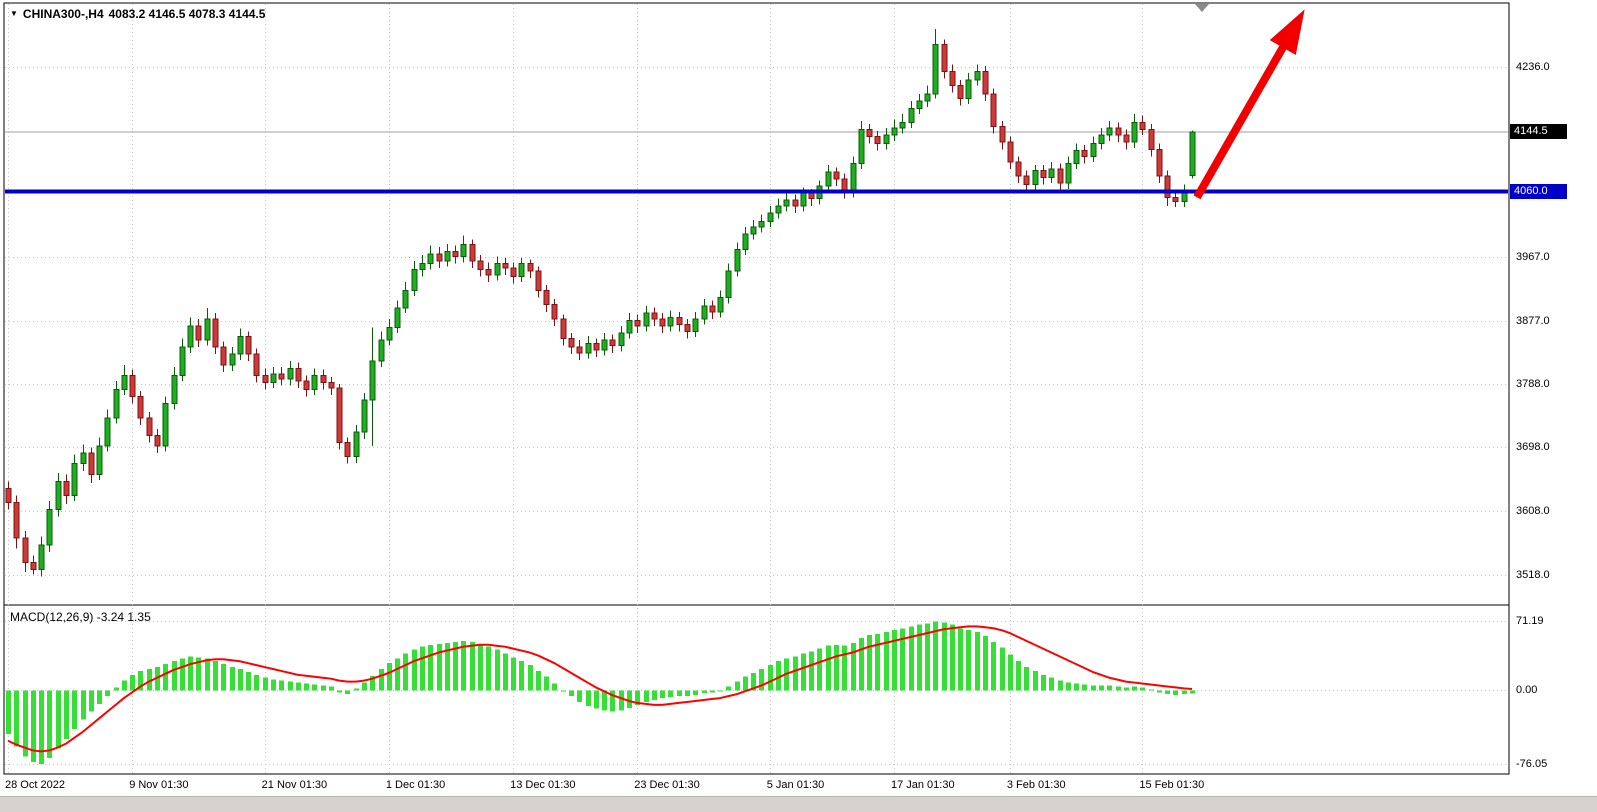  What do you see at coordinates (1172, 785) in the screenshot?
I see `time-axis-label: 15 Feb 01:30` at bounding box center [1172, 785].